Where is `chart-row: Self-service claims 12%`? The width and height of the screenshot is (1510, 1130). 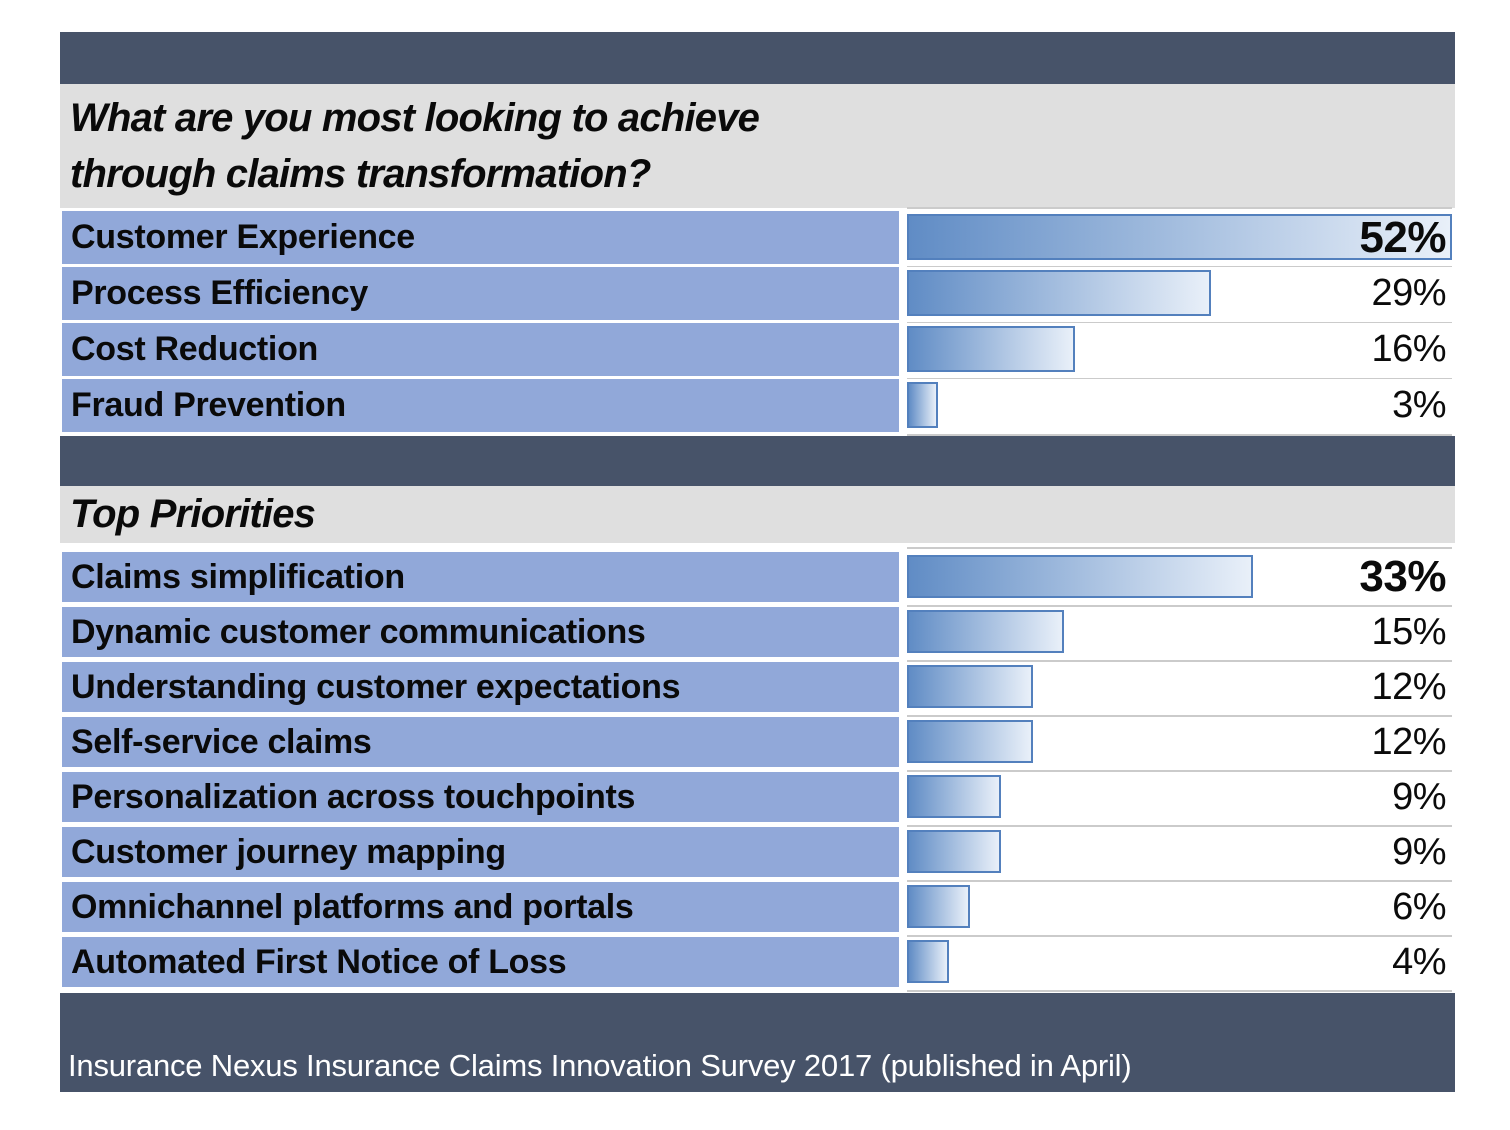
chart-row: Self-service claims 12% is located at coordinates (757, 744).